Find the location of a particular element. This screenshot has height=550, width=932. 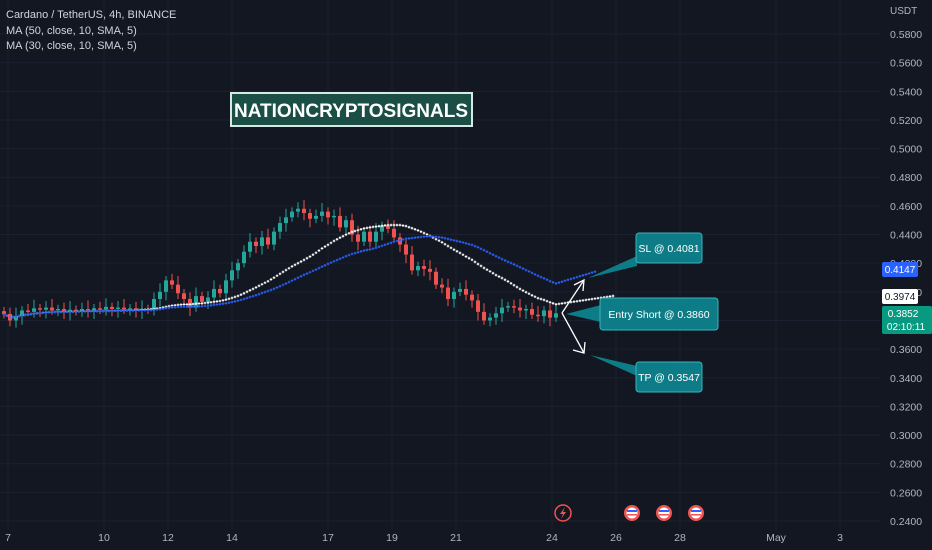

lightning-icon is located at coordinates (563, 513).